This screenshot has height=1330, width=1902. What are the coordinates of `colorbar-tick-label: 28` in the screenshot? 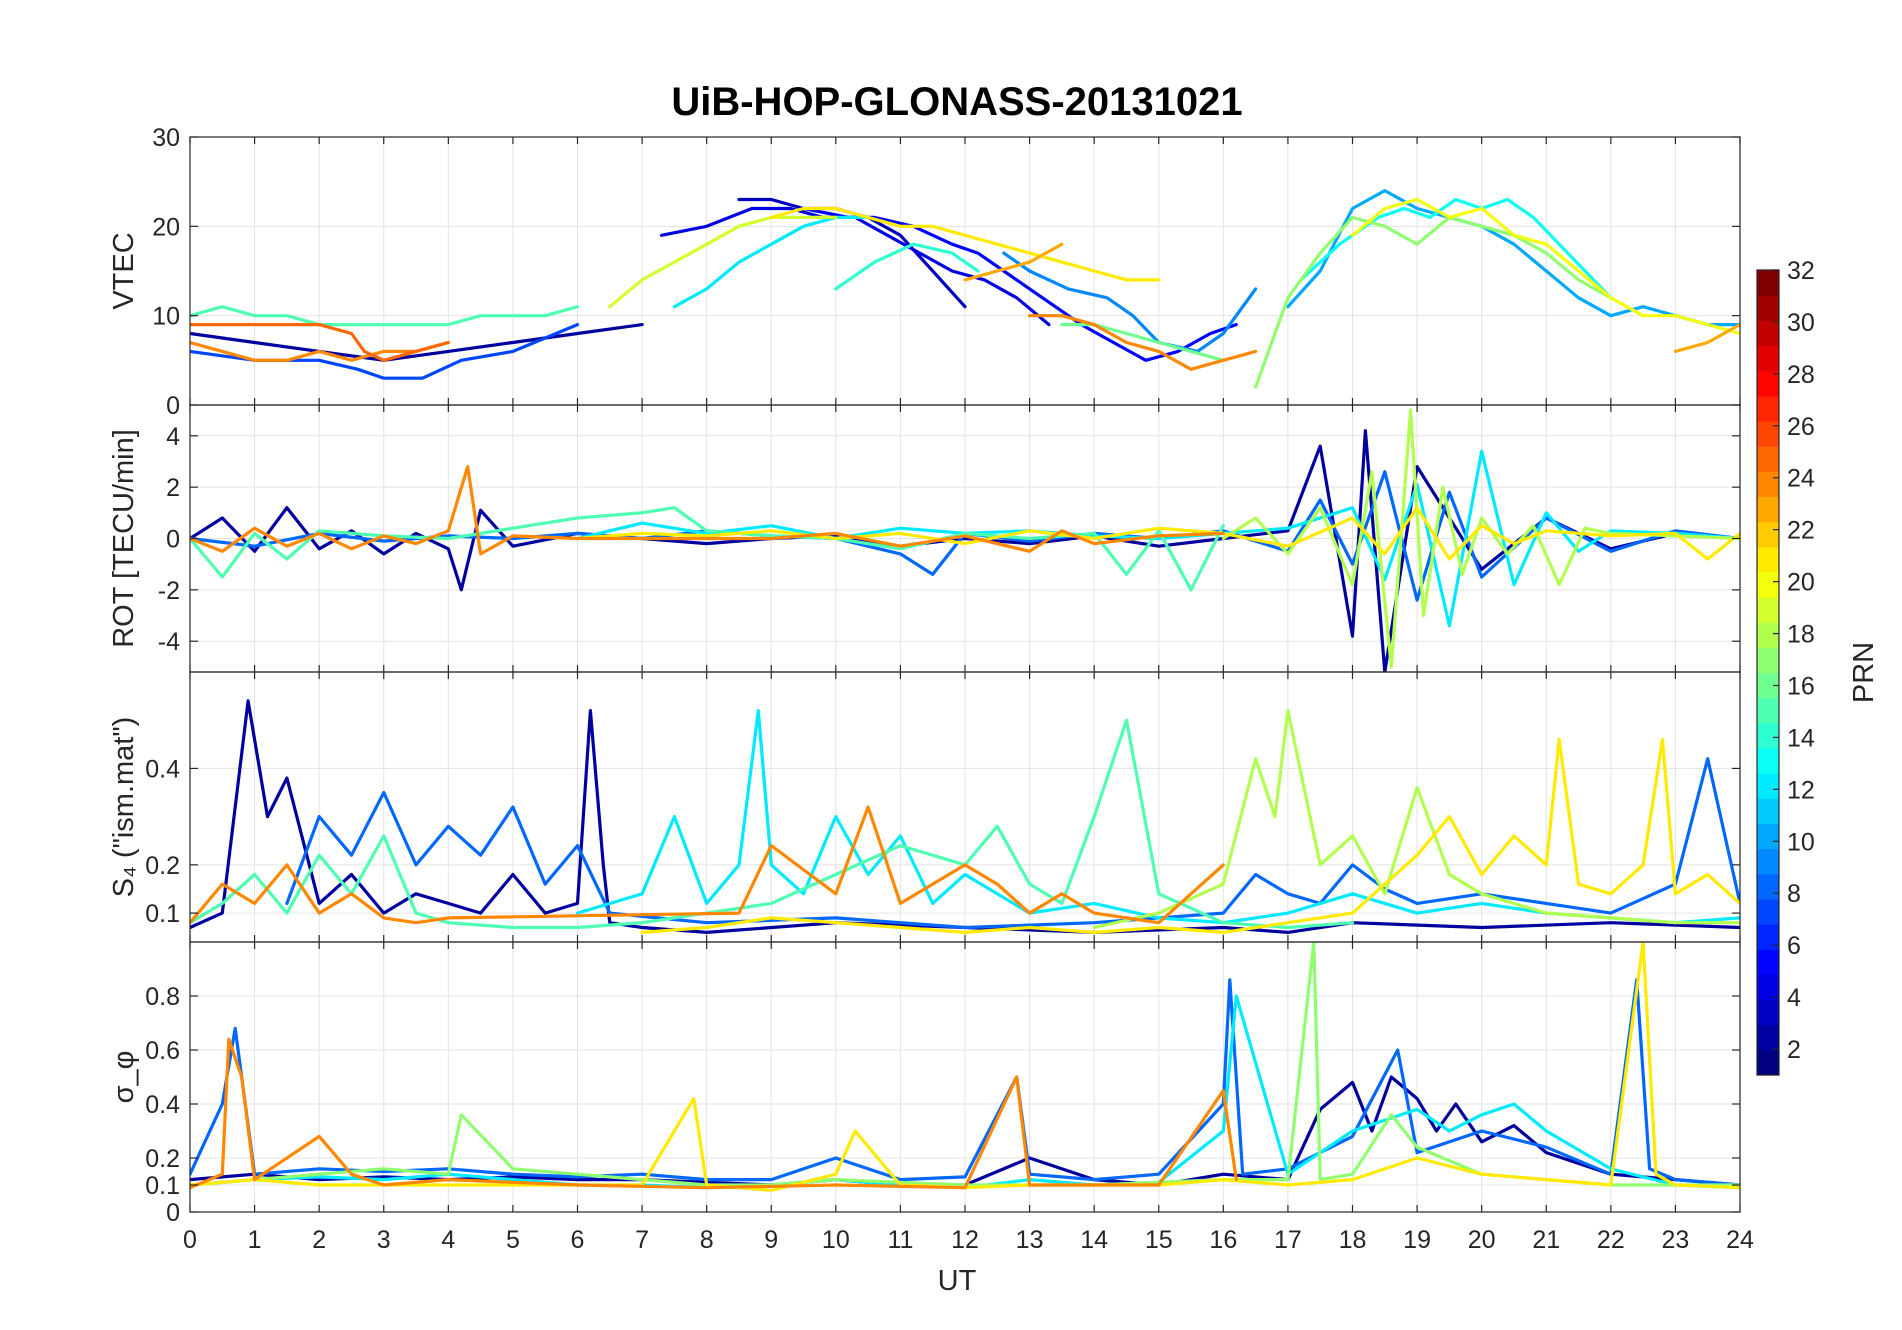 It's located at (1801, 375).